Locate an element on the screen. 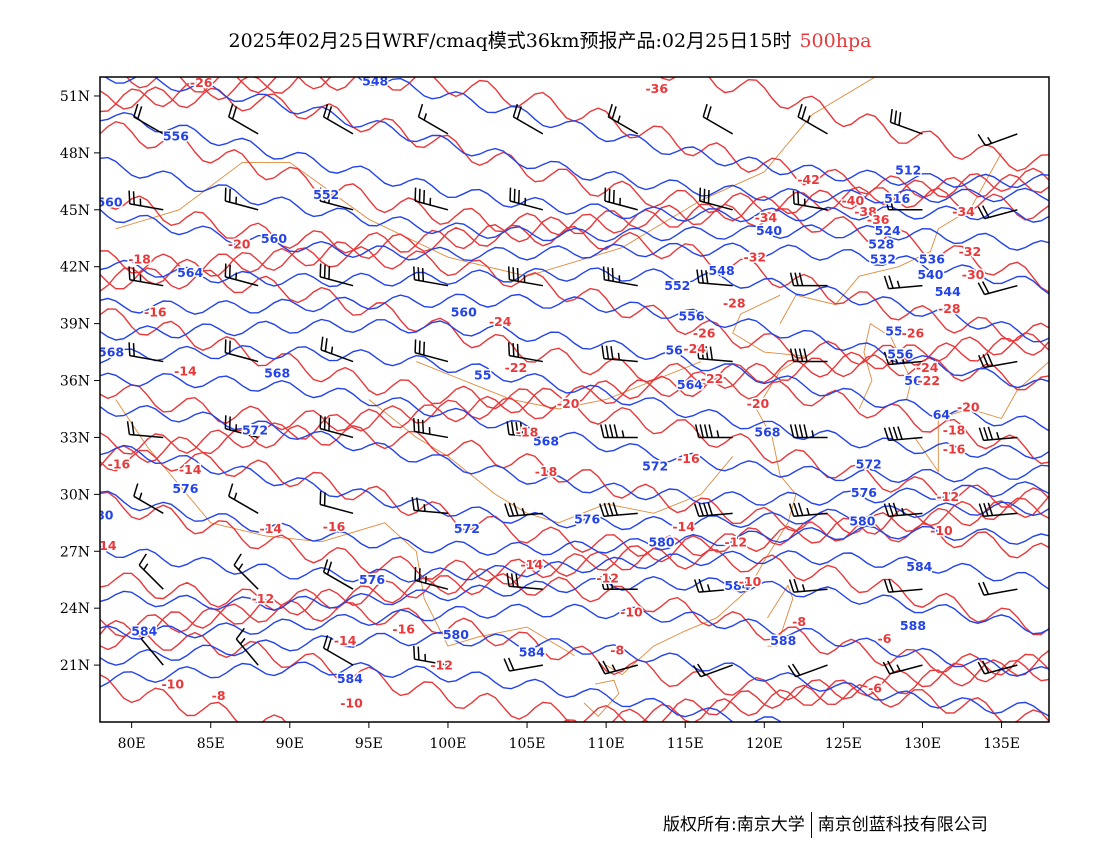 Image resolution: width=1100 pixels, height=850 pixels. lon-tick-label: 120E is located at coordinates (764, 744).